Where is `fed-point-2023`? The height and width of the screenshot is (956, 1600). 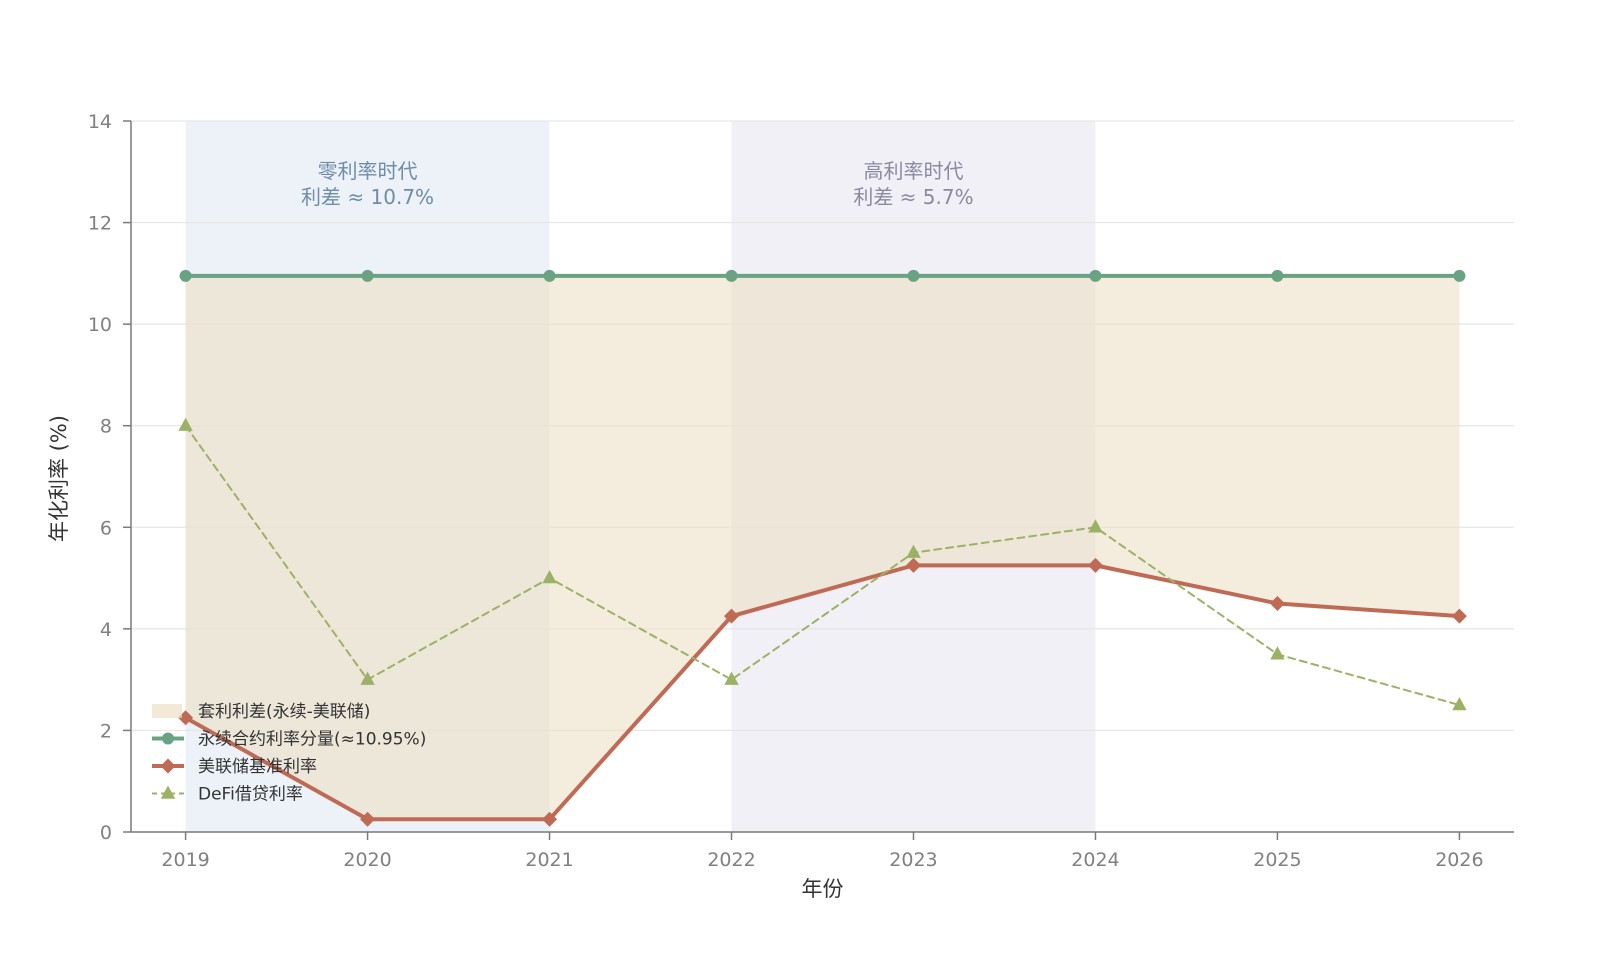
fed-point-2023 is located at coordinates (913, 565).